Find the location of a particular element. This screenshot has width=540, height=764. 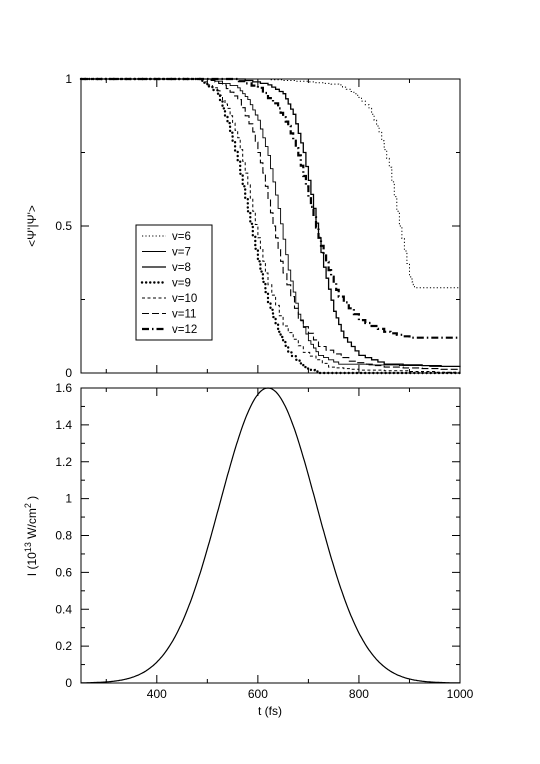

ylabel-exp1: 13 is located at coordinates (28, 547).